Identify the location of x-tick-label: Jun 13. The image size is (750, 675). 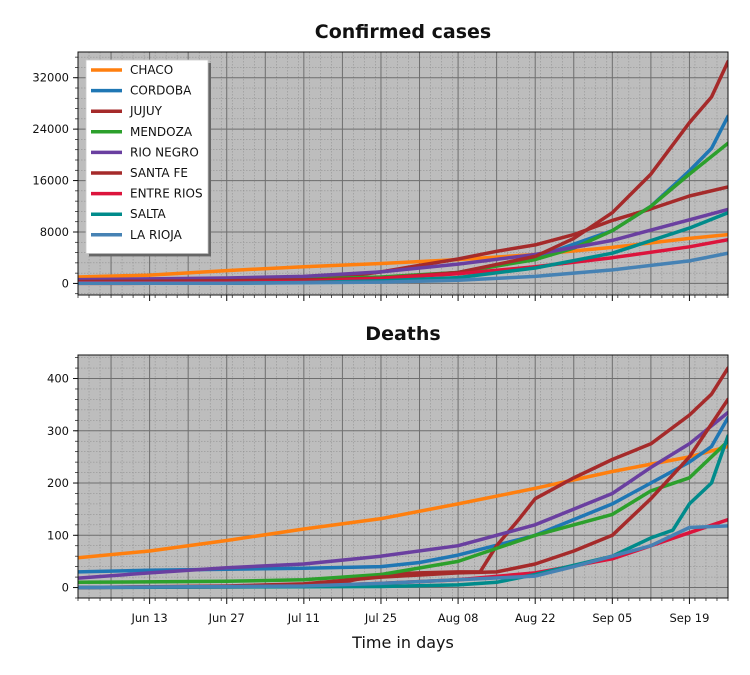
(148, 618).